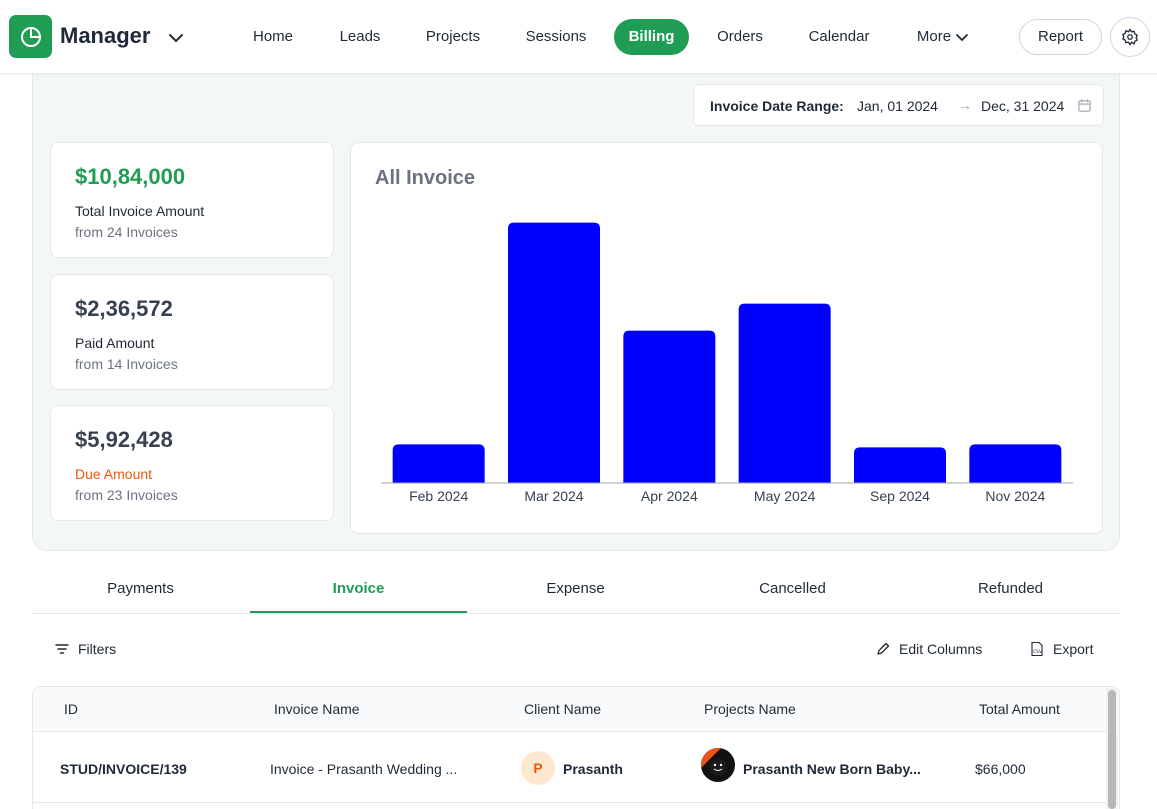 Image resolution: width=1157 pixels, height=809 pixels. What do you see at coordinates (651, 37) in the screenshot?
I see `nav-billing: Billing` at bounding box center [651, 37].